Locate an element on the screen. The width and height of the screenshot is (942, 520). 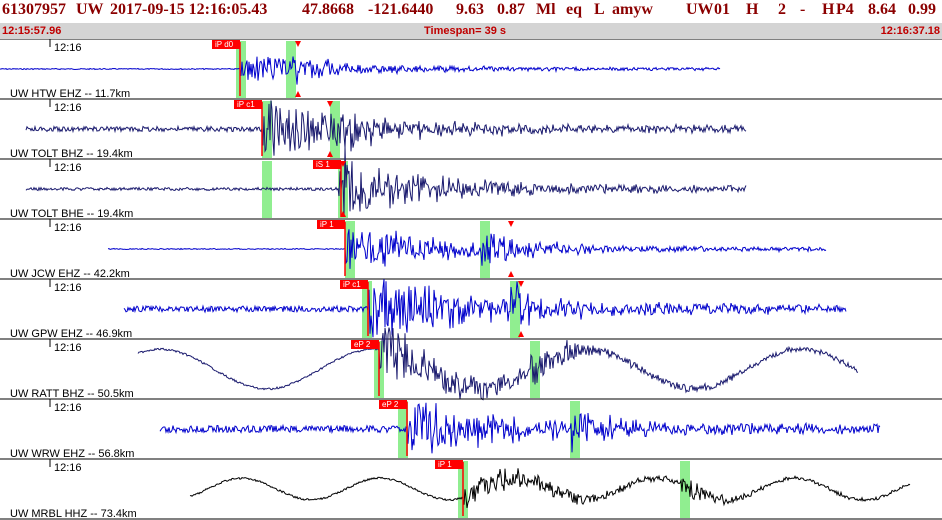
event-lat: 47.8668 is located at coordinates (328, 9).